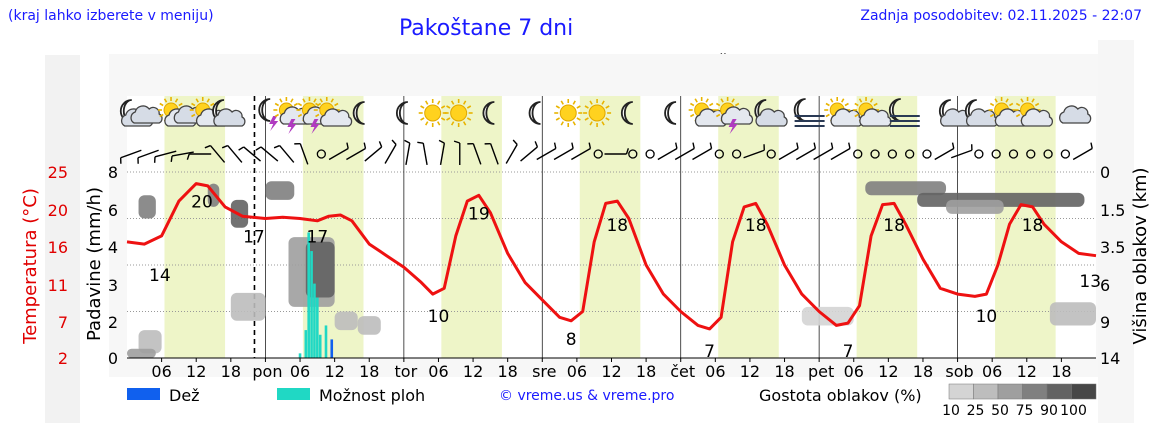 This screenshot has height=443, width=1152. What do you see at coordinates (597, 113) in the screenshot?
I see `sun-icon` at bounding box center [597, 113].